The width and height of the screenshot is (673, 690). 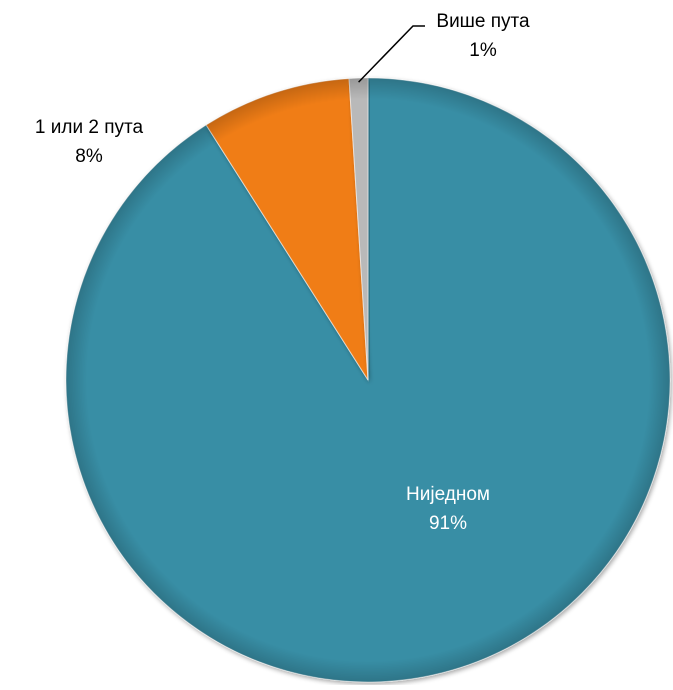 I want to click on slice-label-slice-1: Ниједном, so click(x=448, y=494).